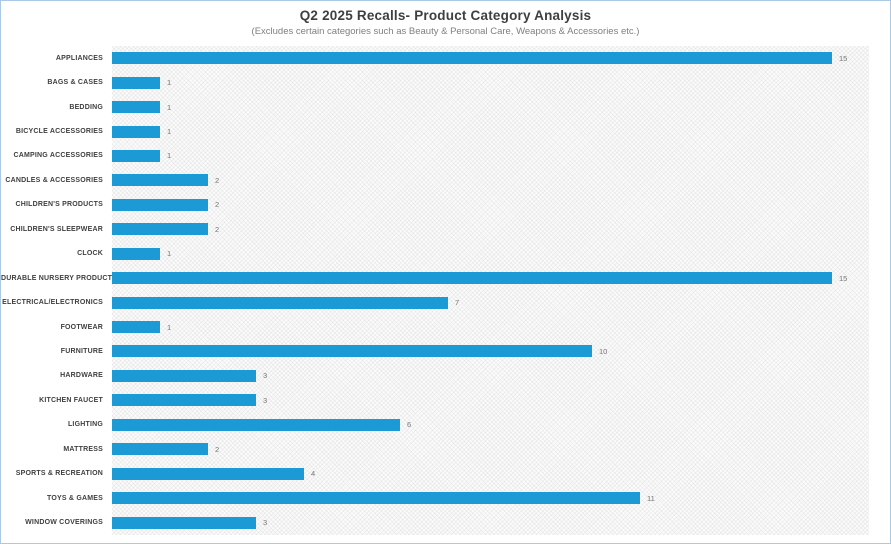 This screenshot has height=544, width=891. What do you see at coordinates (651, 498) in the screenshot?
I see `value-label: 11` at bounding box center [651, 498].